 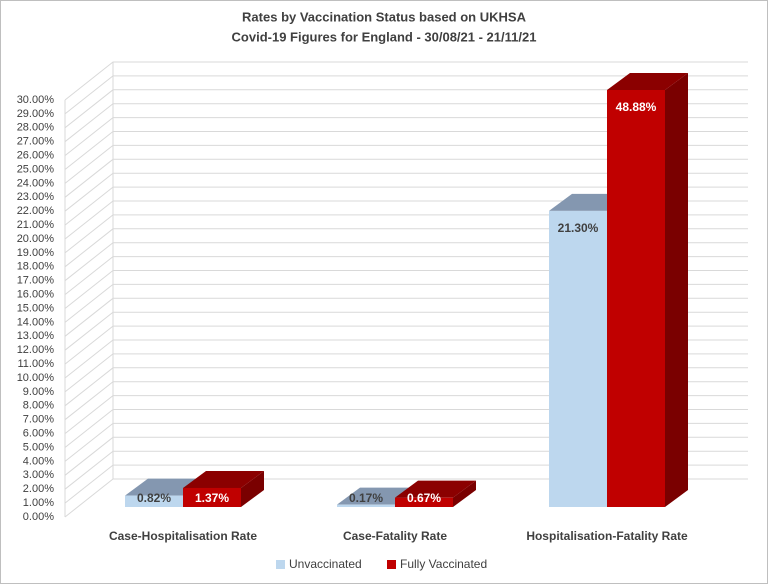 What do you see at coordinates (38, 434) in the screenshot?
I see `y-tick-label: 6.00%` at bounding box center [38, 434].